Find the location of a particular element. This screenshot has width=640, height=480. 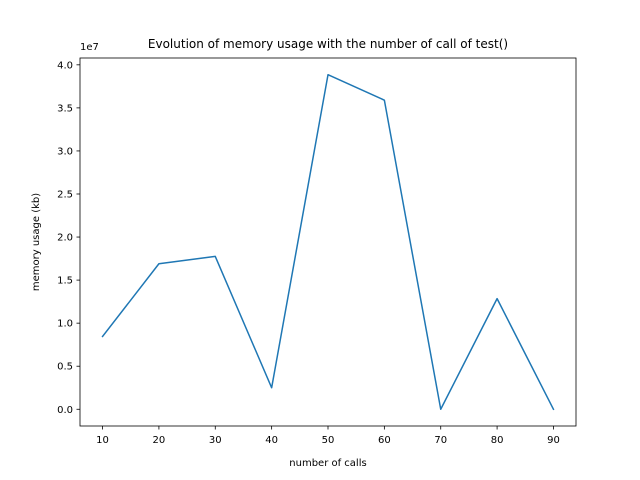

y-tick-label: 0.5 is located at coordinates (65, 367).